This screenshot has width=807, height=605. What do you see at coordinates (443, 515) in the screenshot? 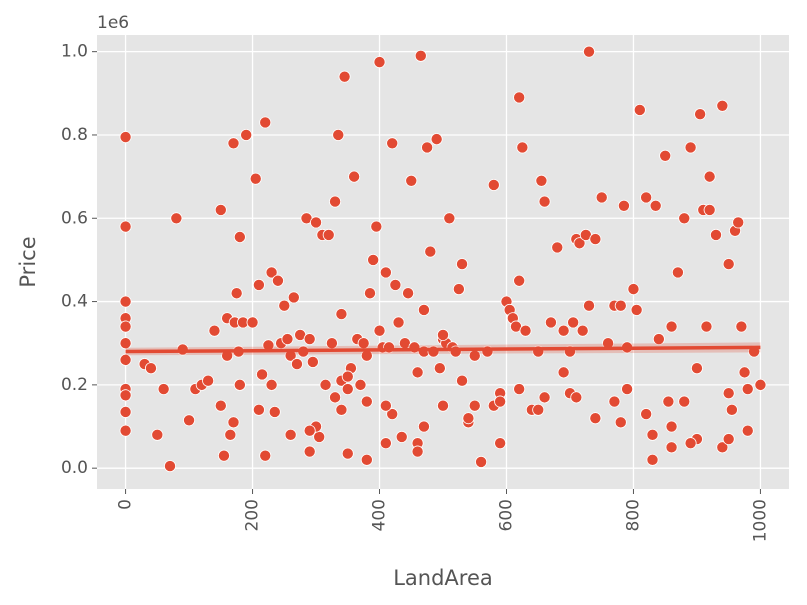
I see `x-axis-ticks: 0 200 400 600 800 1000` at bounding box center [443, 515].